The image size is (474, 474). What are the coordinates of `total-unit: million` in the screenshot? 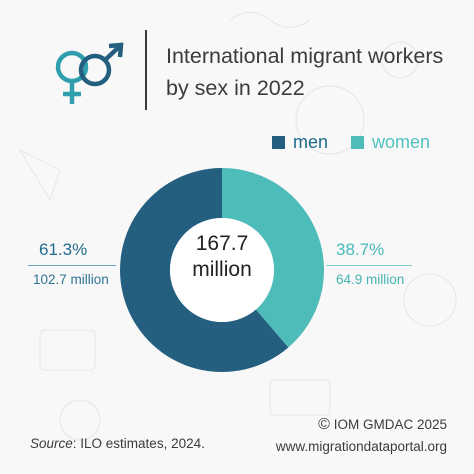 It's located at (222, 269).